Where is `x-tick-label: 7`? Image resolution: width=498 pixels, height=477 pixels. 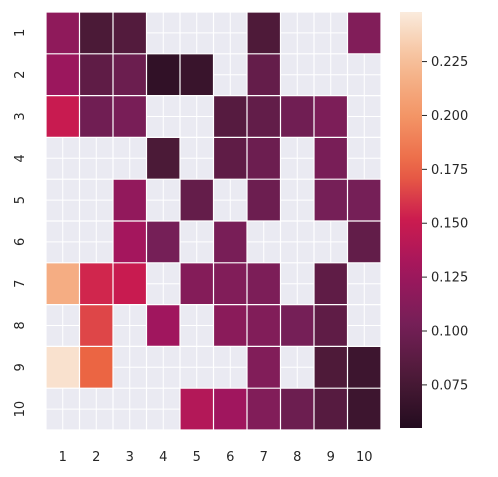 x-tick-label: 7 is located at coordinates (264, 457).